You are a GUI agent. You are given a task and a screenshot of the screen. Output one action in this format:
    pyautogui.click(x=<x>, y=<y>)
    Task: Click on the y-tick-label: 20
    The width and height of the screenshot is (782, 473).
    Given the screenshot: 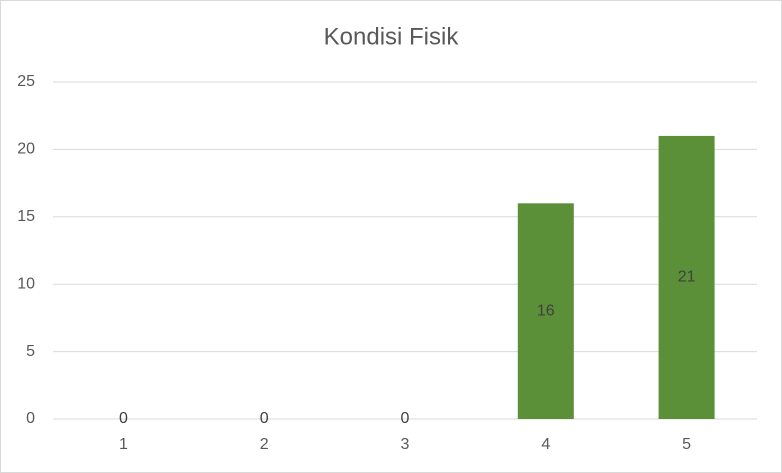 What is the action you would take?
    pyautogui.click(x=26, y=149)
    